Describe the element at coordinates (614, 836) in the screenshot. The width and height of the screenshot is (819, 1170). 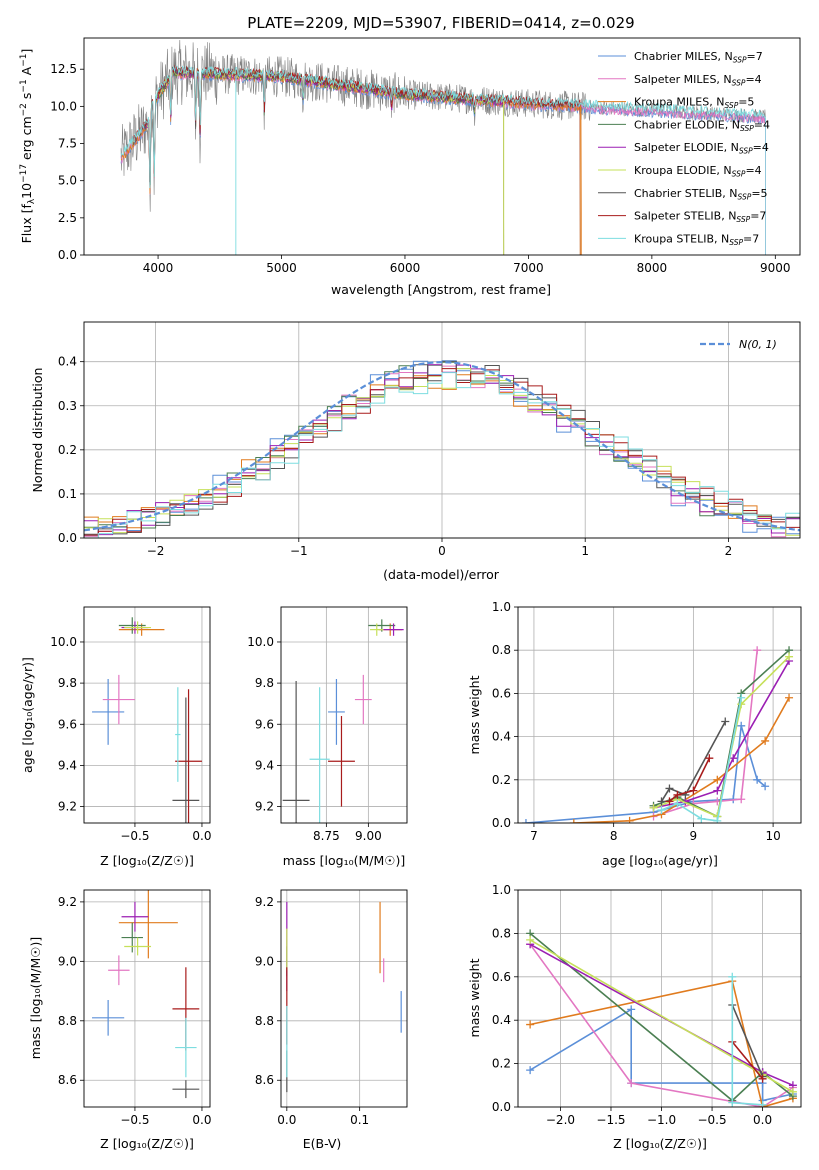
I see `weight-vs-age-xtick-label-1: 8` at that location.